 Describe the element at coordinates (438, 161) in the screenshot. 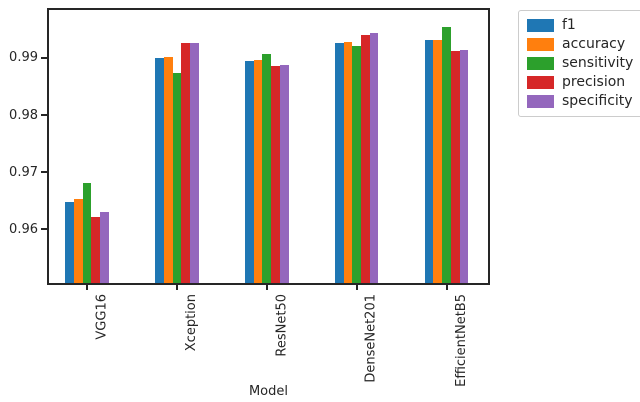

I see `bar-accuracy-EfficientNetB5` at that location.